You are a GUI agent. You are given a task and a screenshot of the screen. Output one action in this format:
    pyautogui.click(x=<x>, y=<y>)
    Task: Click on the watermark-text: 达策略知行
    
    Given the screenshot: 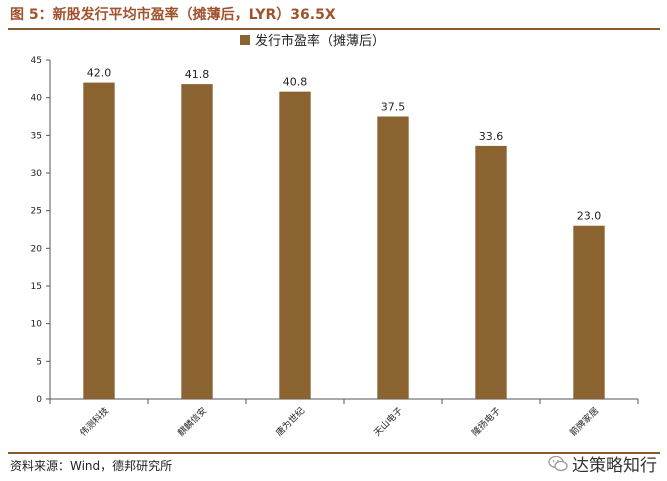 What is the action you would take?
    pyautogui.click(x=614, y=466)
    